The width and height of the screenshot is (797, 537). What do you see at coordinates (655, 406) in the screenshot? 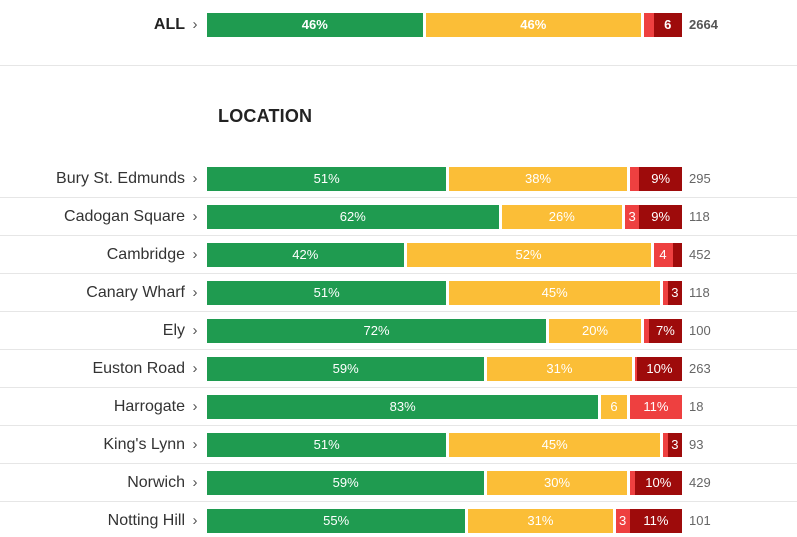
I see `bar-segment-3: 11%` at bounding box center [655, 406].